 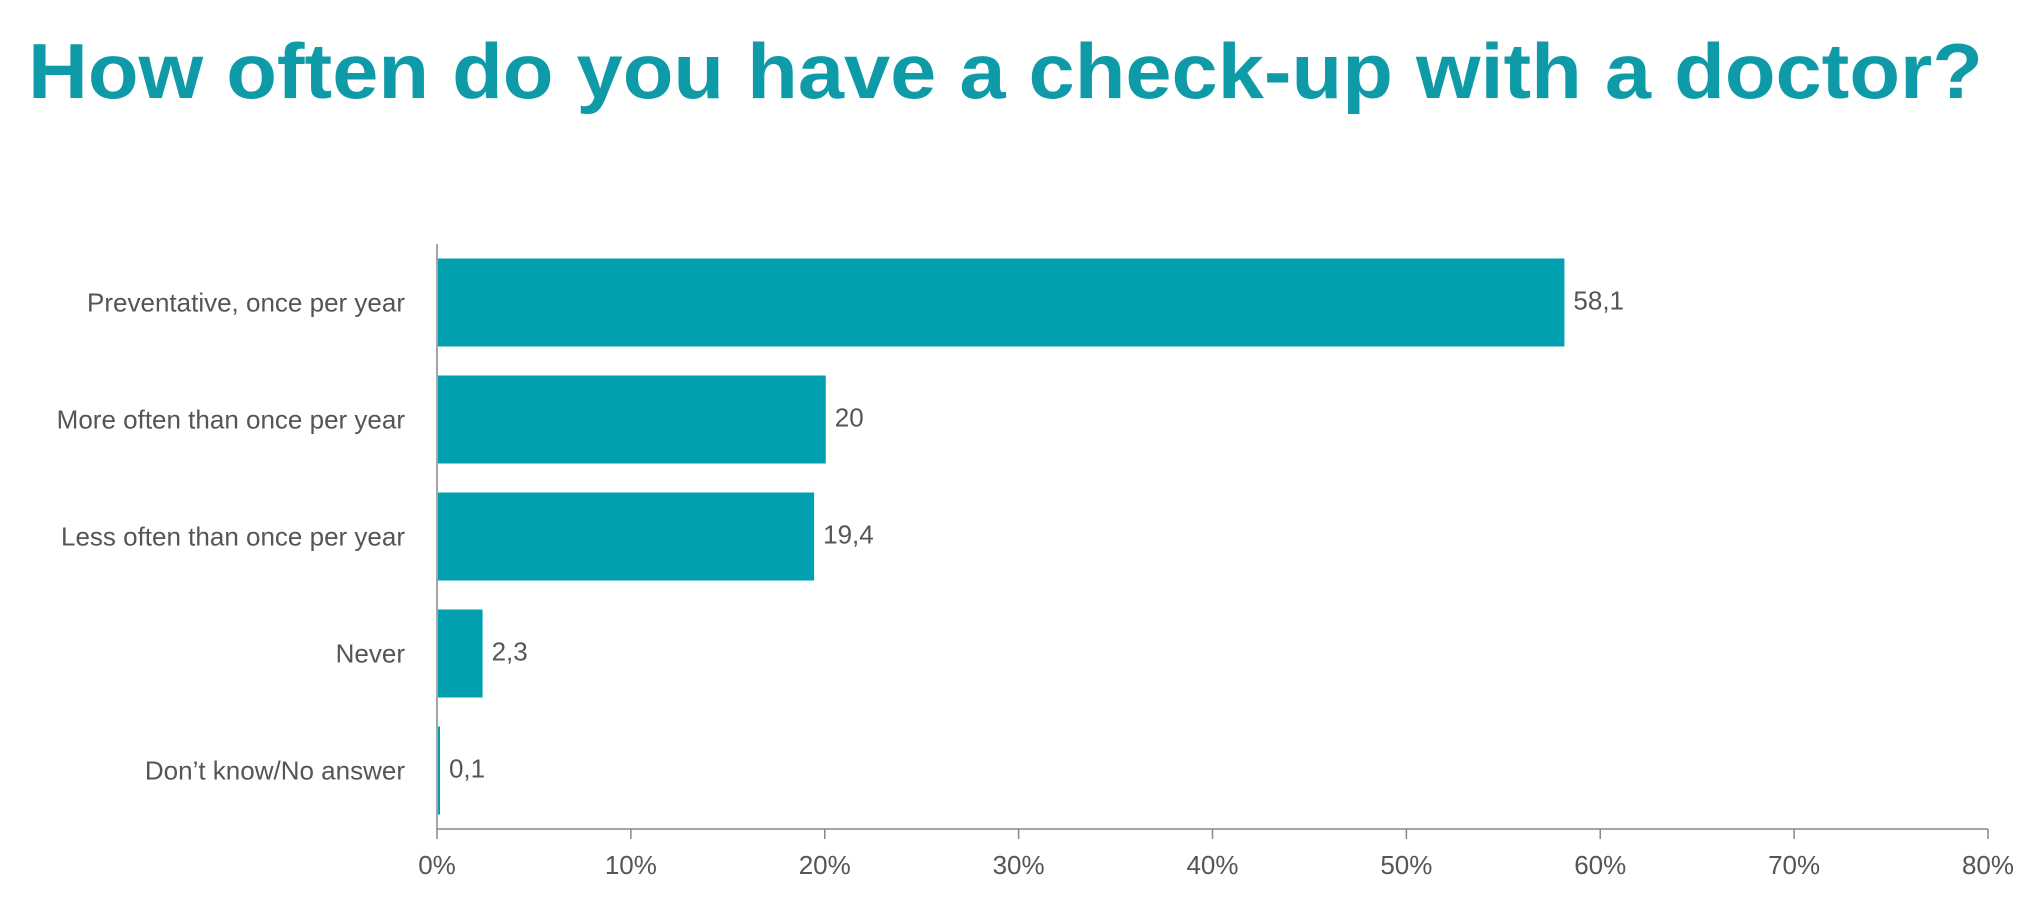 What do you see at coordinates (1212, 865) in the screenshot?
I see `x-tick-label: 40%` at bounding box center [1212, 865].